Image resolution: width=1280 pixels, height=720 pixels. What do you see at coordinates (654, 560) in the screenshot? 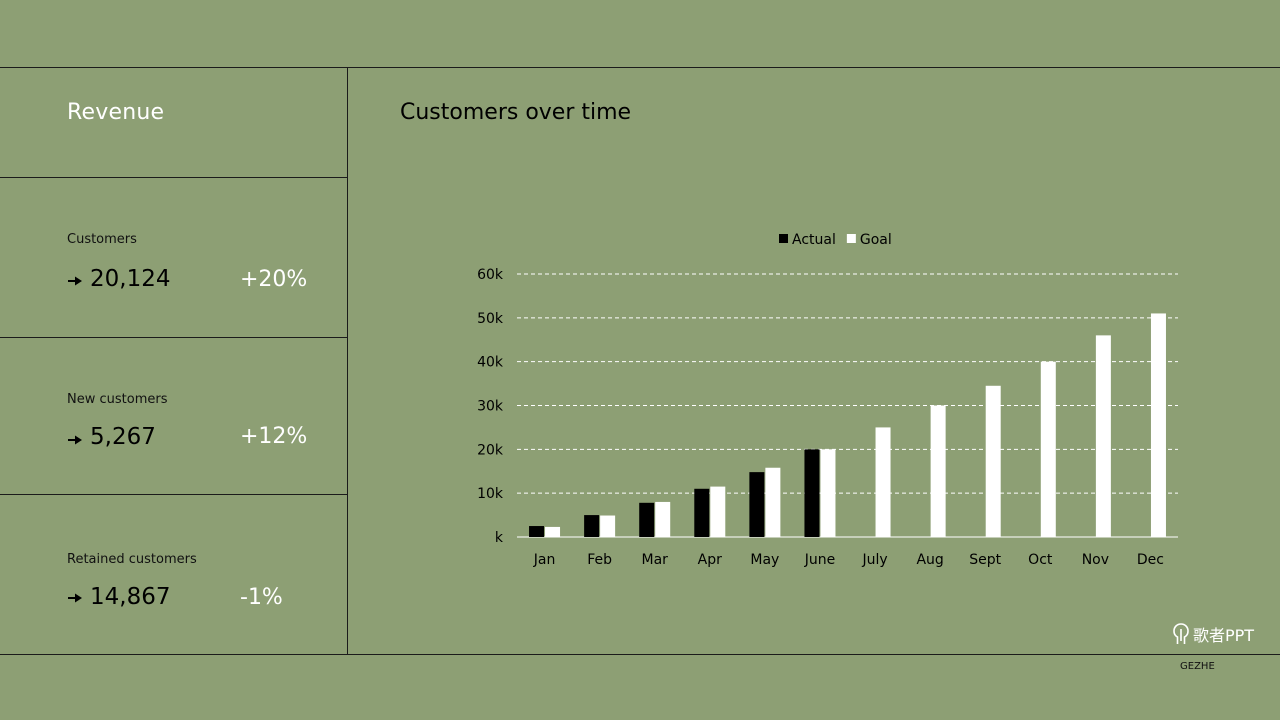
I see `x-tick-label: Mar` at bounding box center [654, 560].